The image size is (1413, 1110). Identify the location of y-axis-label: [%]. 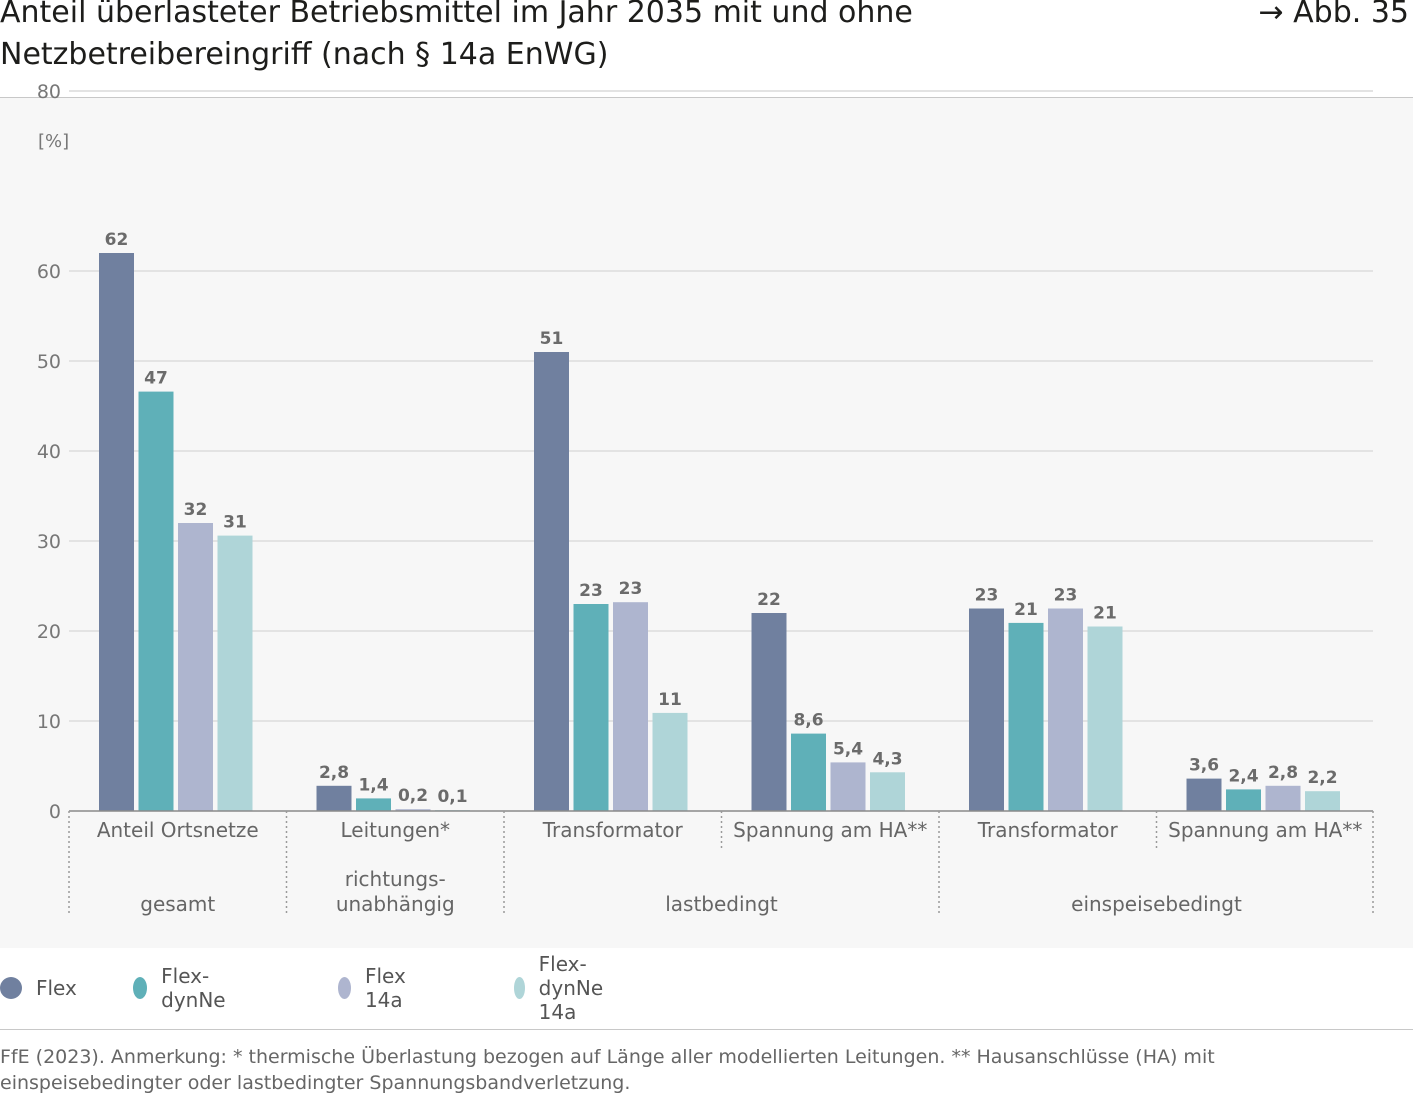
(53, 141).